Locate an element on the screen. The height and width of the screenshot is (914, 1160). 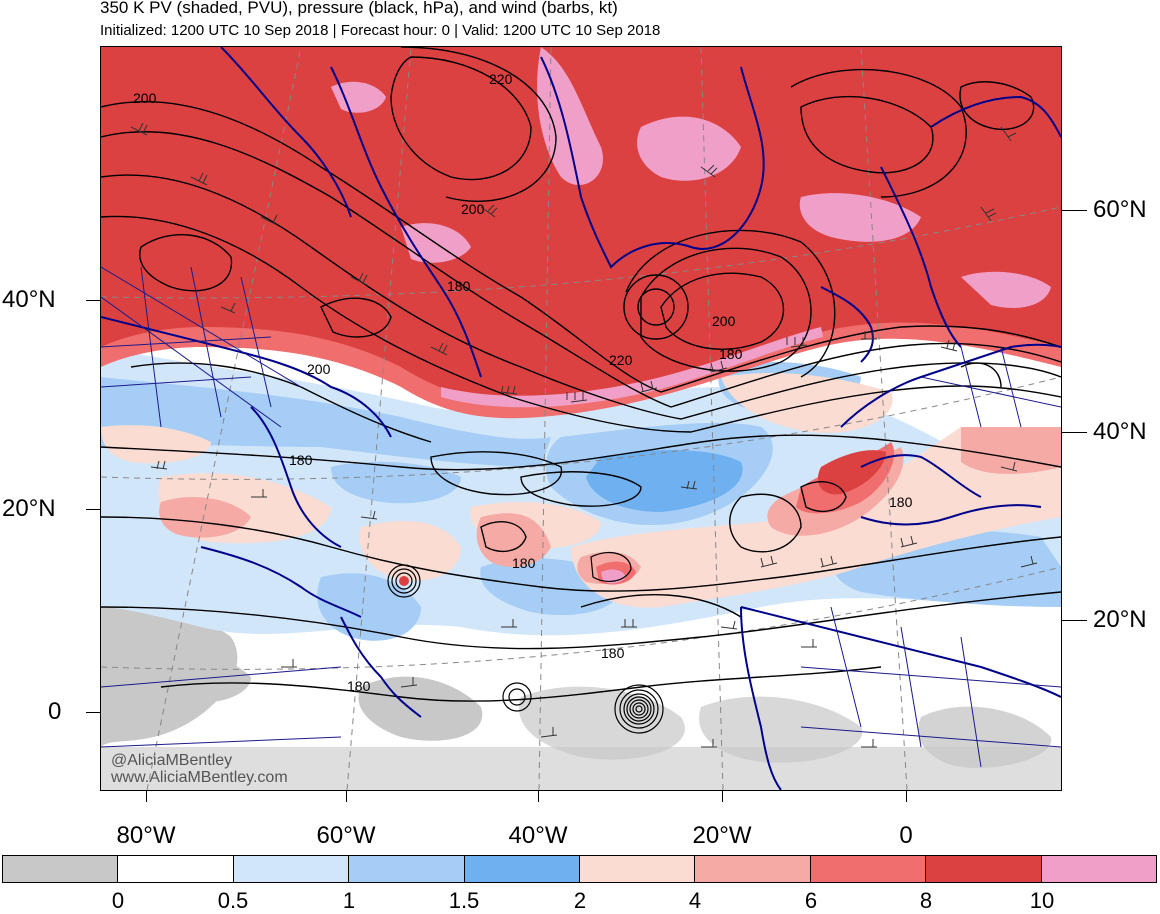
colorbar-label: 2 is located at coordinates (580, 900).